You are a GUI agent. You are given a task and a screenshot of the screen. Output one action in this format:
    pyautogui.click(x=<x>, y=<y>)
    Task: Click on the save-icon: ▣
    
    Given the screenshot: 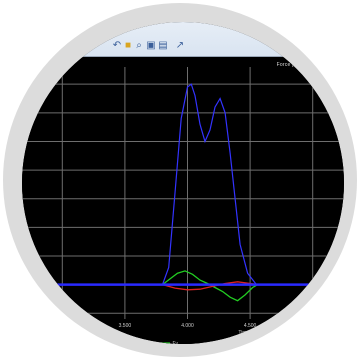 What is the action you would take?
    pyautogui.click(x=151, y=45)
    